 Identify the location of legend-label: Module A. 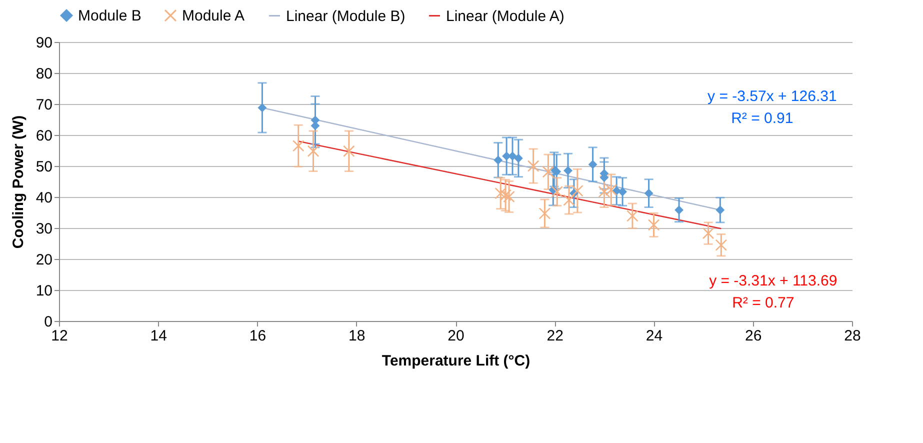
(213, 16).